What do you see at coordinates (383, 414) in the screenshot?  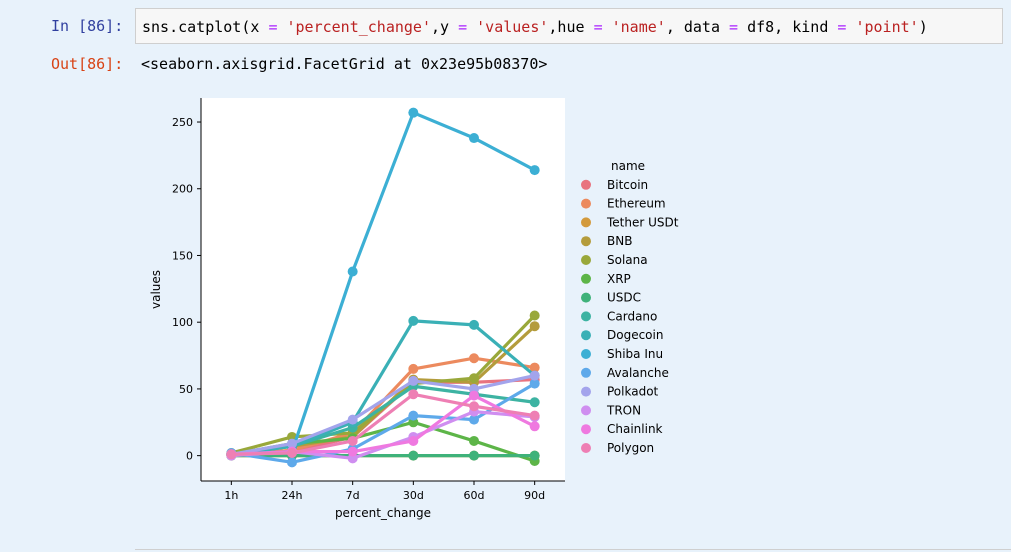 I see `series-line-polkadot` at bounding box center [383, 414].